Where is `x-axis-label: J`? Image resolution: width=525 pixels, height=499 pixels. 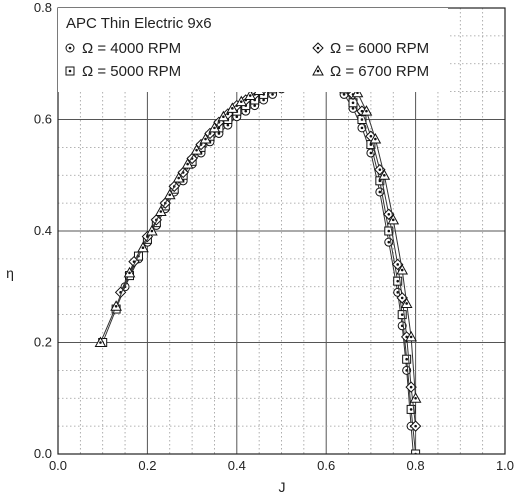
x-axis-label: J is located at coordinates (282, 487).